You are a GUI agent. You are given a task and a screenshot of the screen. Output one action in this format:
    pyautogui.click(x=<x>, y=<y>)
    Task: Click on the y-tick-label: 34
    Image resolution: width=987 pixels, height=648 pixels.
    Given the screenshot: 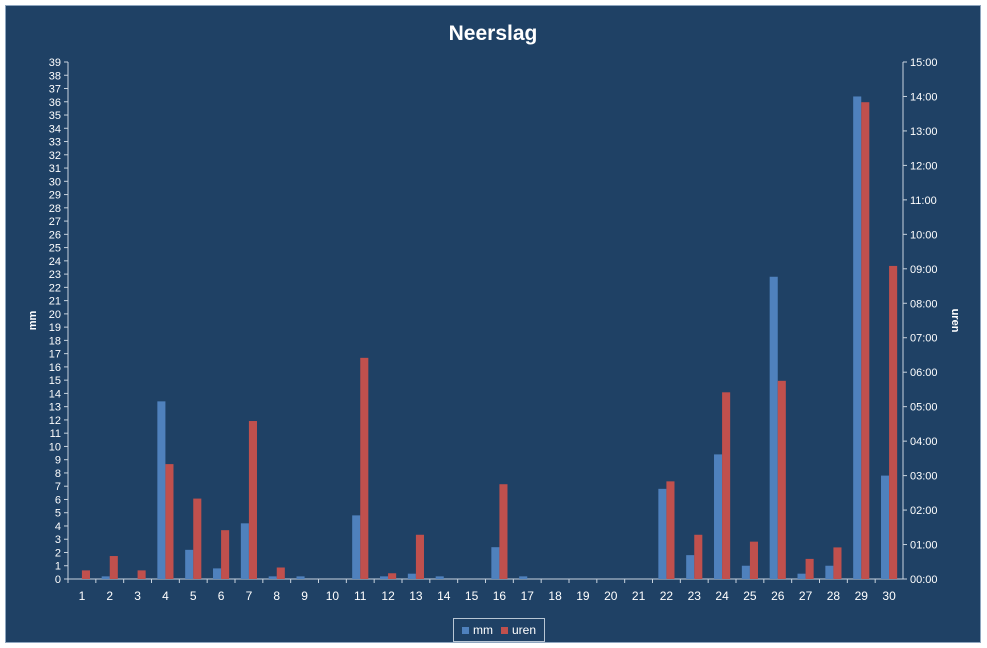 What is the action you would take?
    pyautogui.click(x=55, y=129)
    